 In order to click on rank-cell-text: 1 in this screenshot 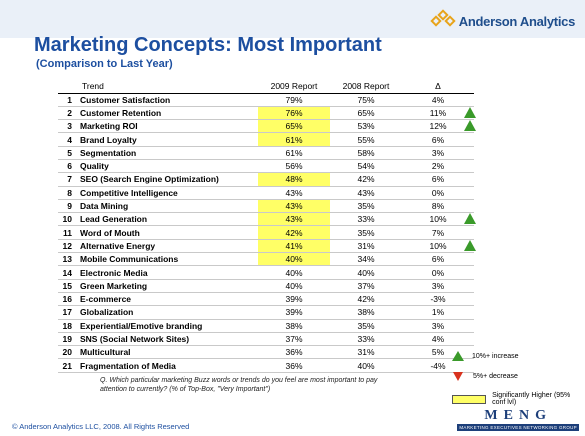, I will do `click(69, 99)`.